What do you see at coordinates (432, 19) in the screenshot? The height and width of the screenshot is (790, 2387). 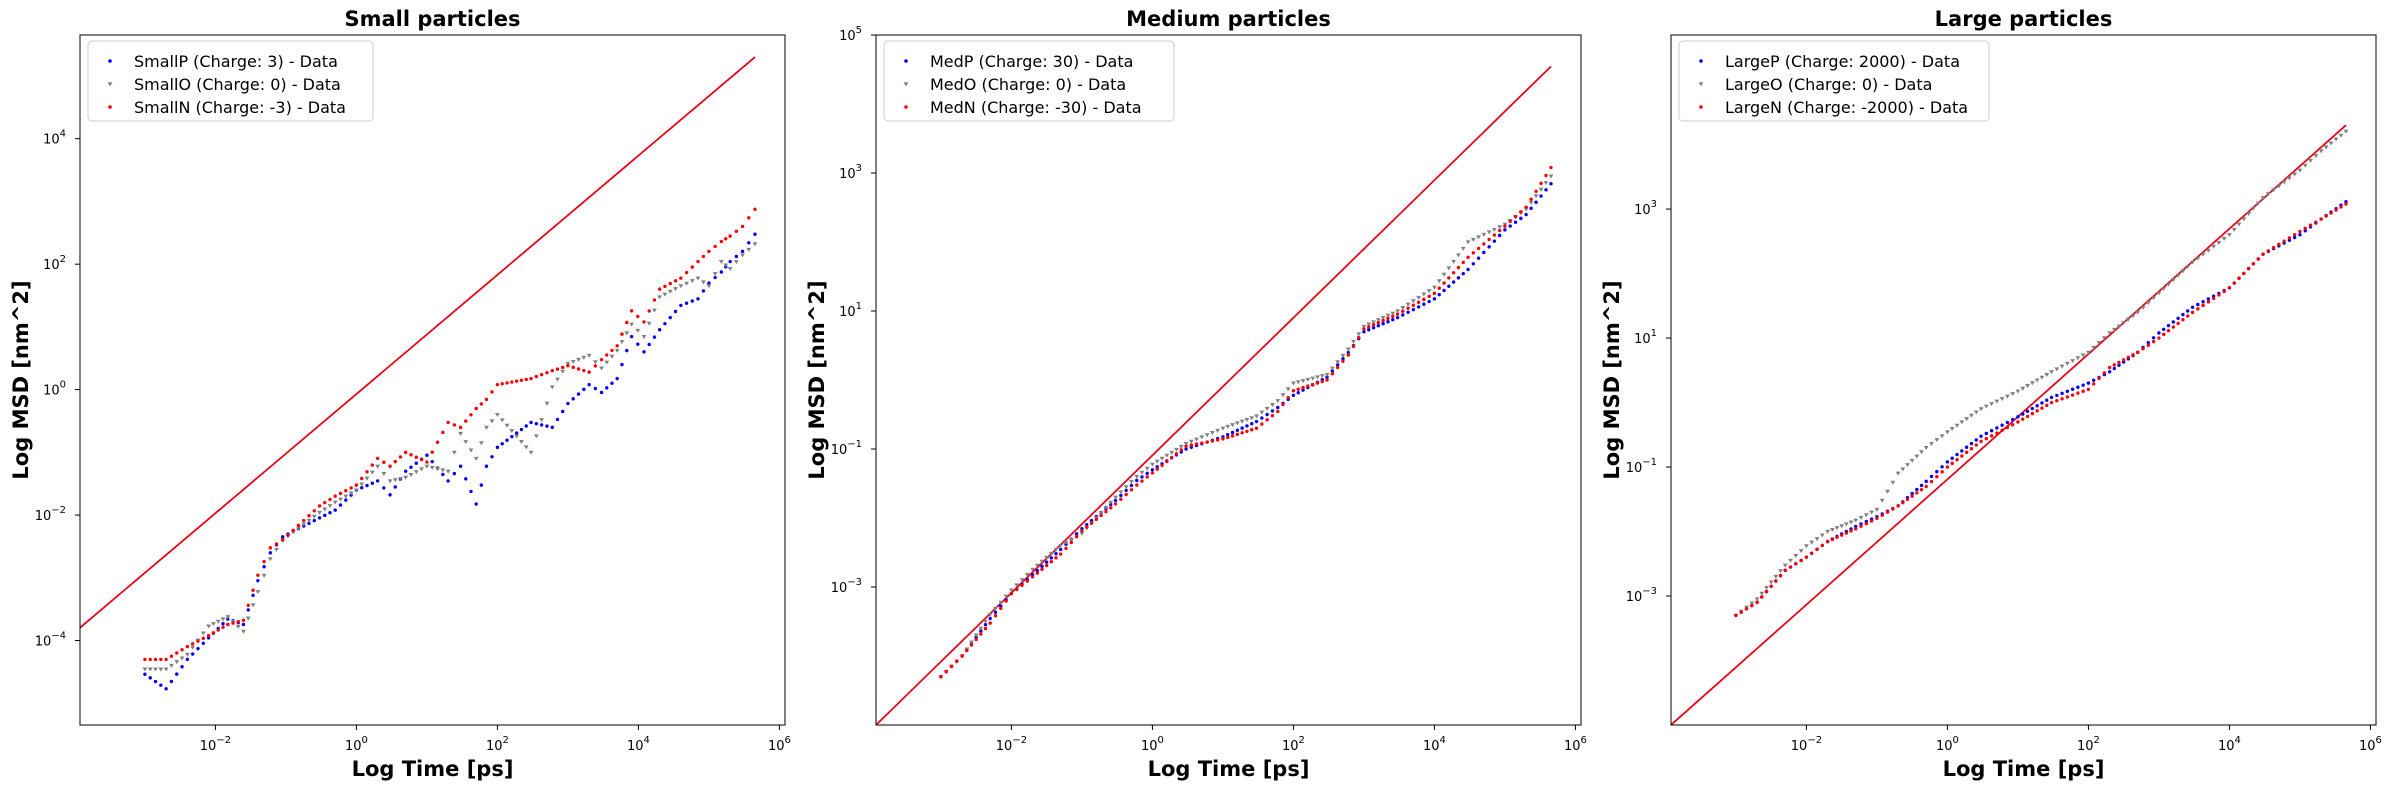 I see `chart-title: Small particles` at bounding box center [432, 19].